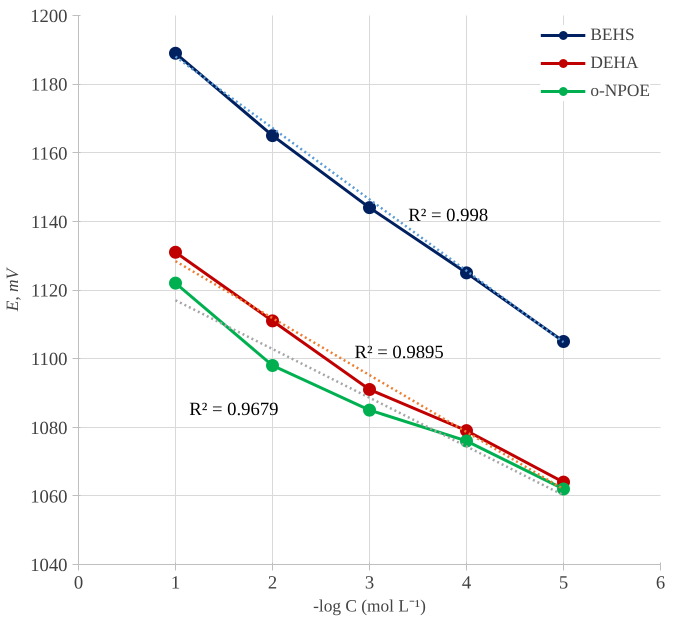 The width and height of the screenshot is (675, 619). I want to click on legend-label: o-NPOE, so click(620, 91).